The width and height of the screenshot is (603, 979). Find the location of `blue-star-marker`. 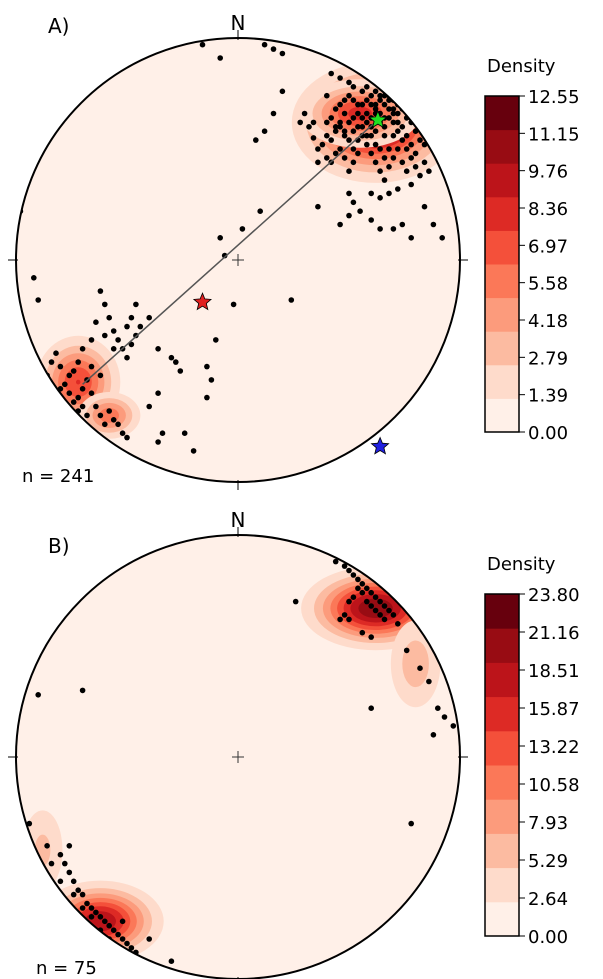

blue-star-marker is located at coordinates (380, 445).